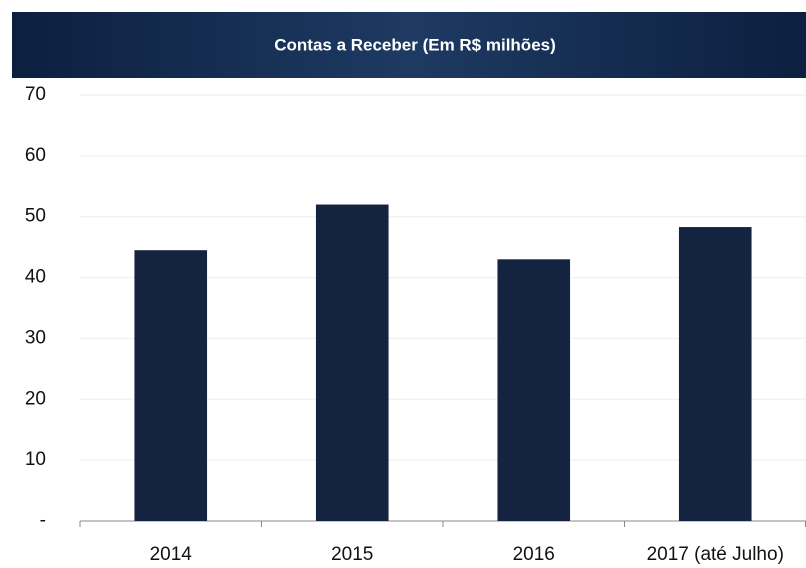 The width and height of the screenshot is (806, 568). I want to click on y-tick-label: 40, so click(35, 277).